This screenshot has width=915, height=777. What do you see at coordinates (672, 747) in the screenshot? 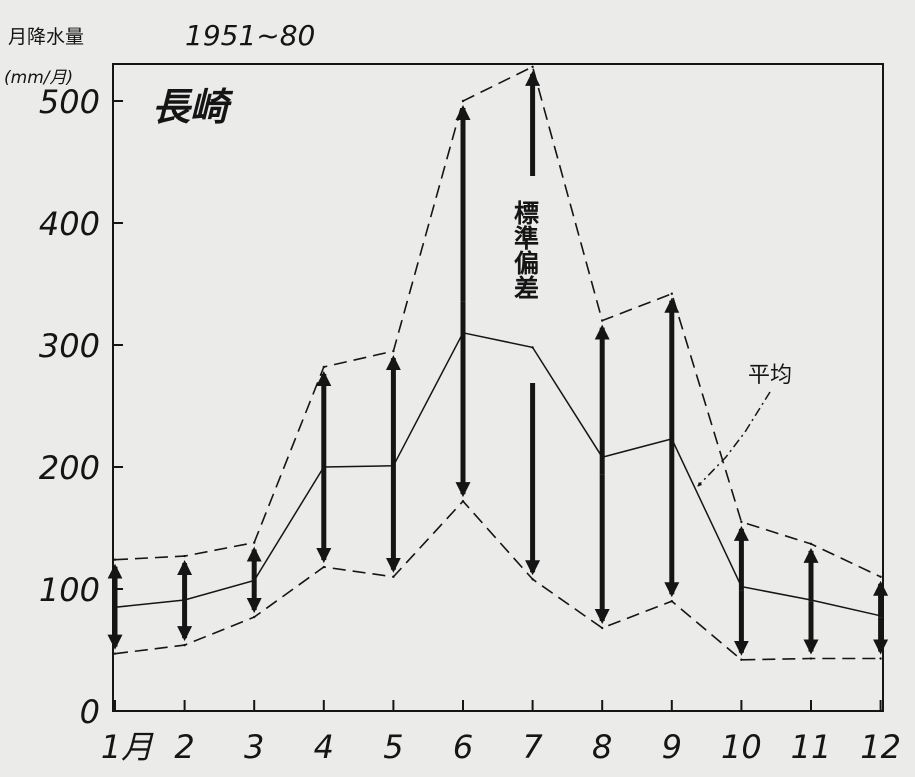
I see `x-tick-label-9: 9` at bounding box center [672, 747].